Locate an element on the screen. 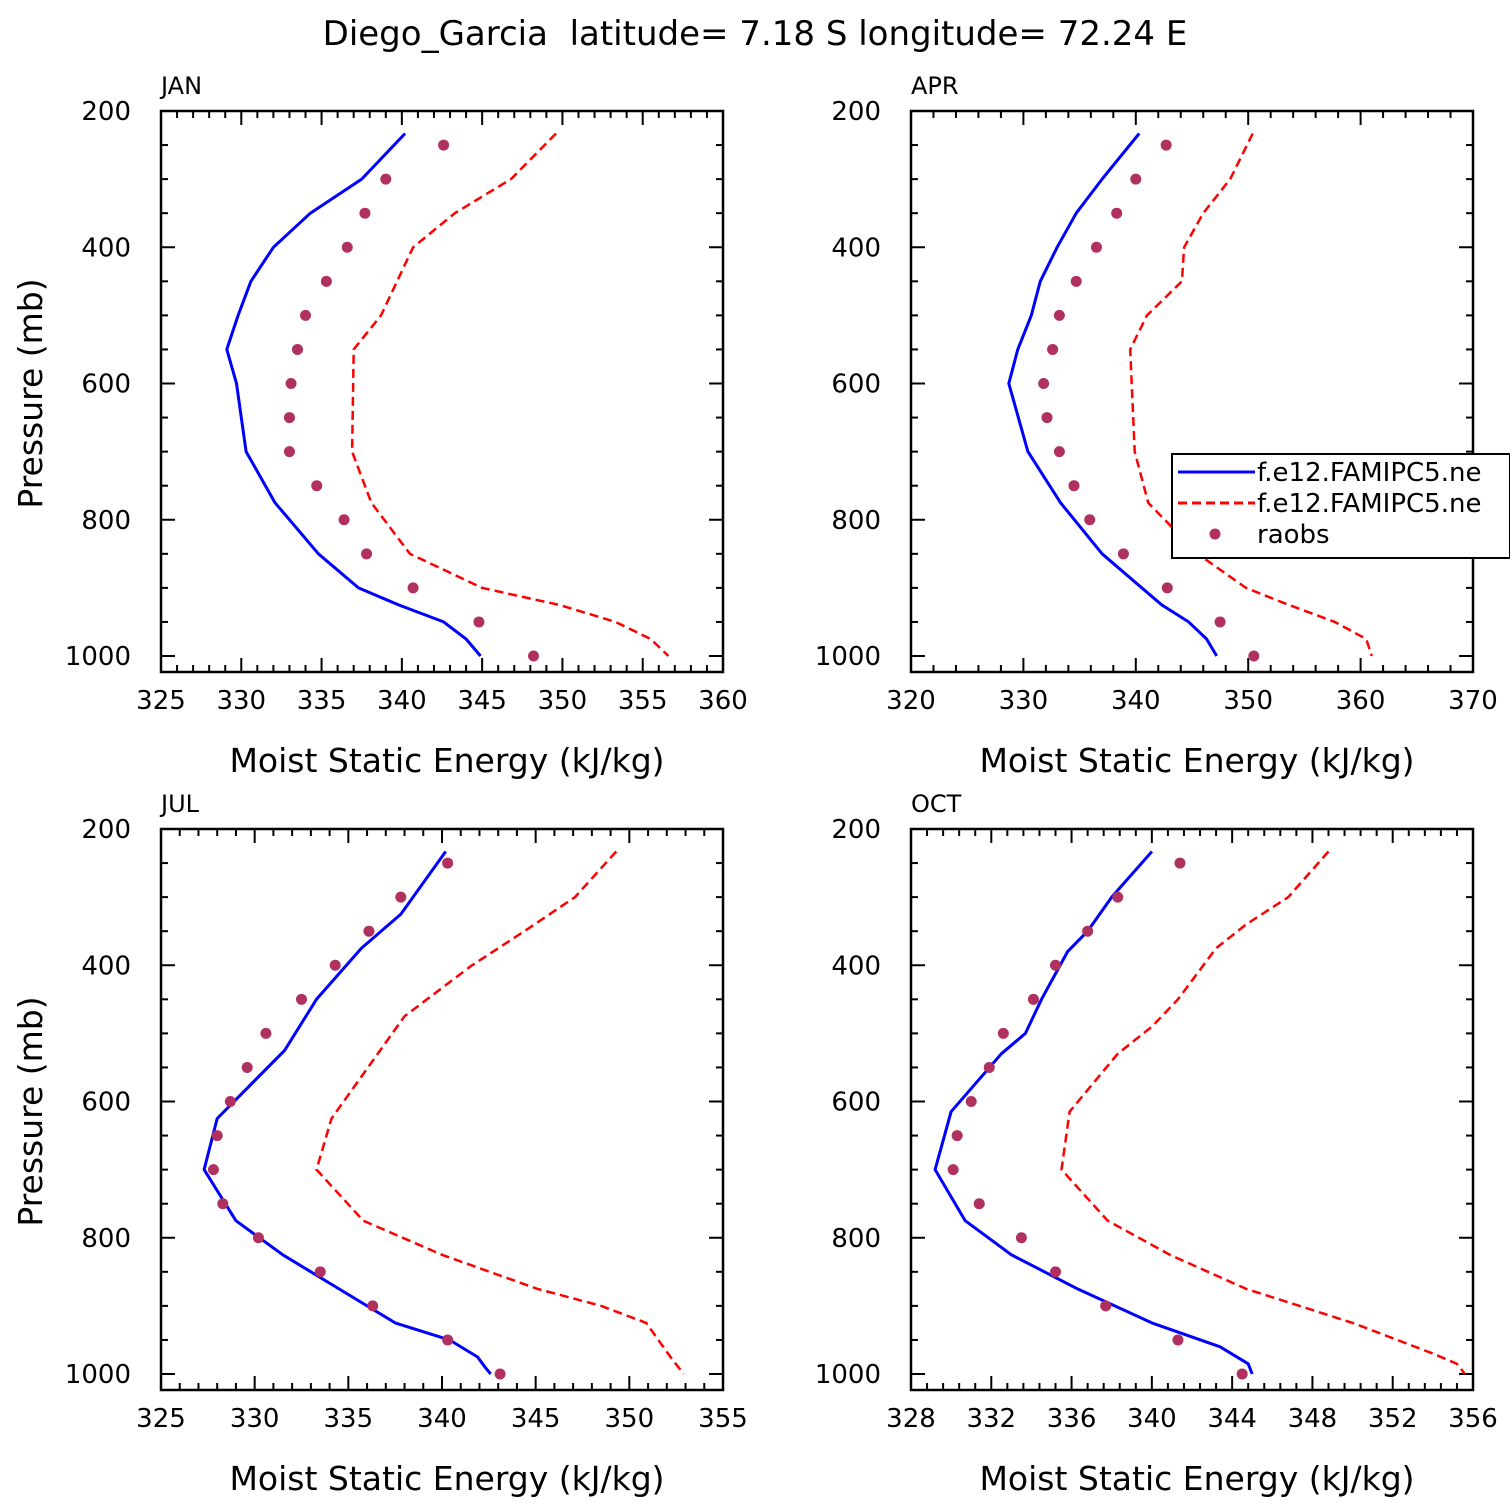 This screenshot has height=1510, width=1510. x-tick-label: 352 is located at coordinates (1393, 1419).